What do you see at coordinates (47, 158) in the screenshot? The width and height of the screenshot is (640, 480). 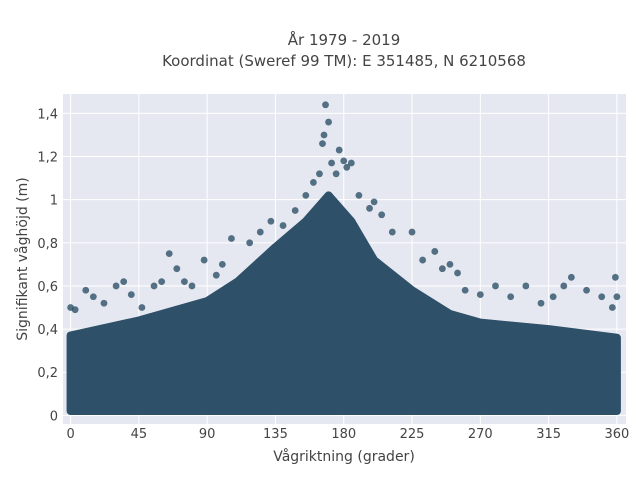 I see `y-tick-label: 1,2` at bounding box center [47, 158].